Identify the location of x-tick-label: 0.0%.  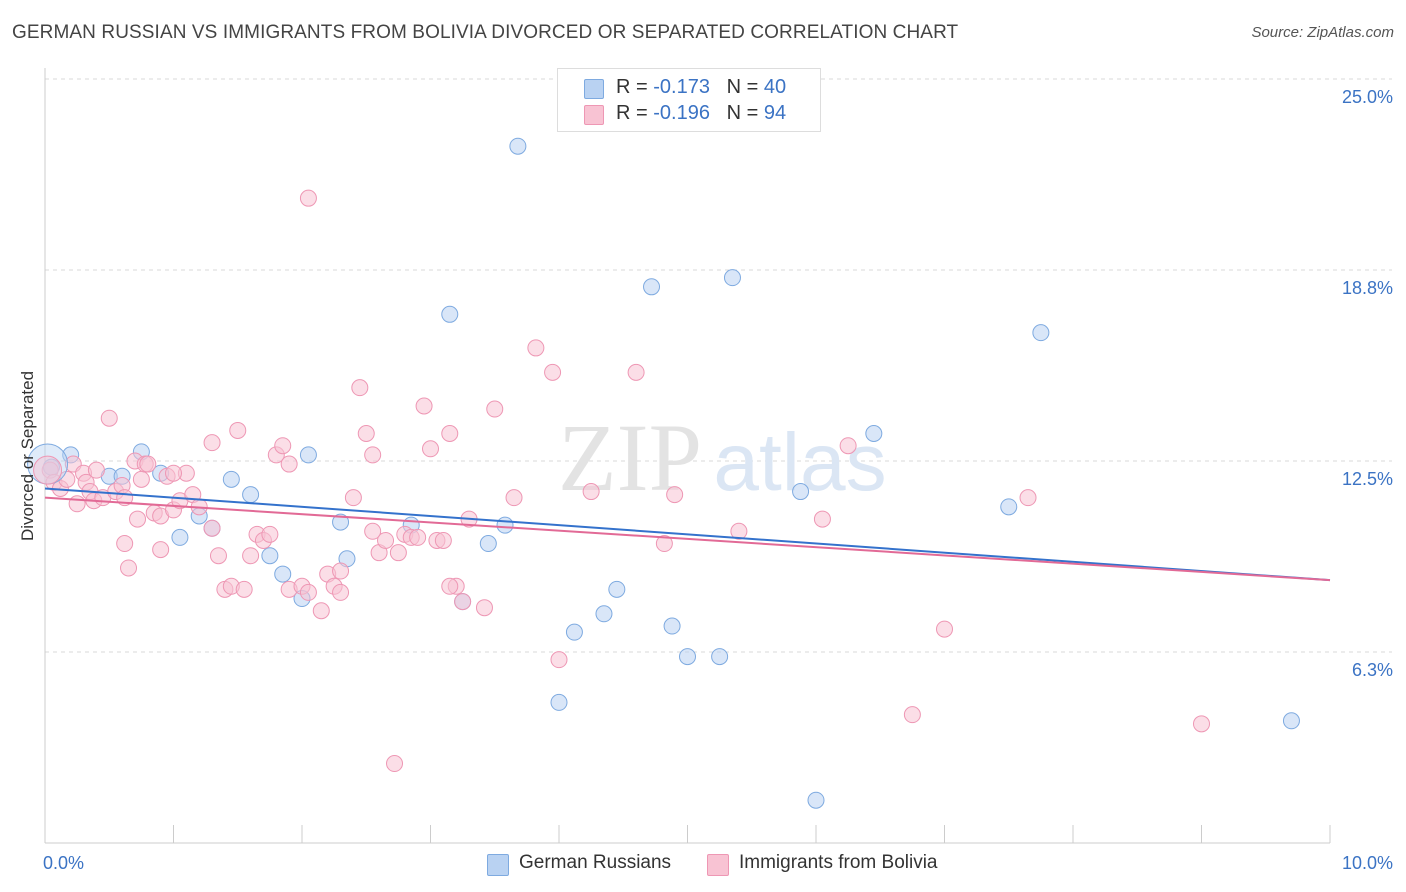
(63, 863).